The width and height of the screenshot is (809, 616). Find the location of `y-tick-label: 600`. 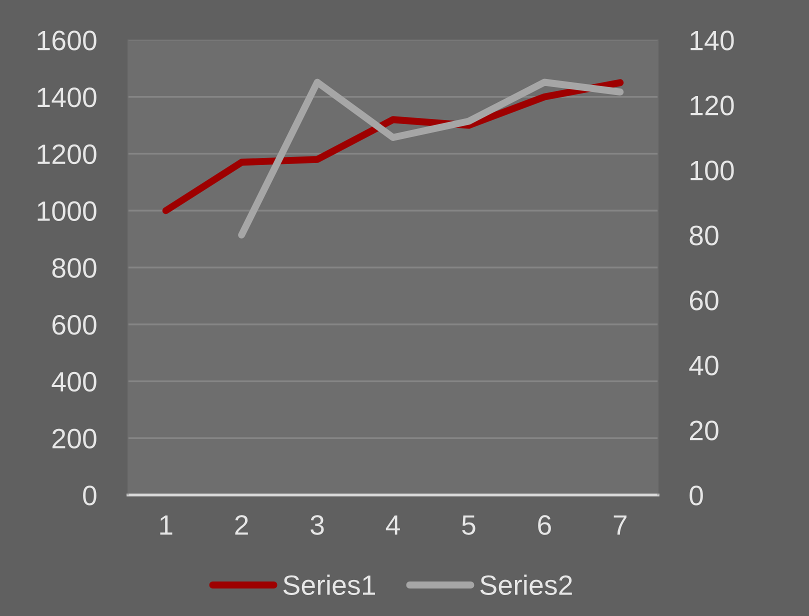

y-tick-label: 600 is located at coordinates (74, 325).